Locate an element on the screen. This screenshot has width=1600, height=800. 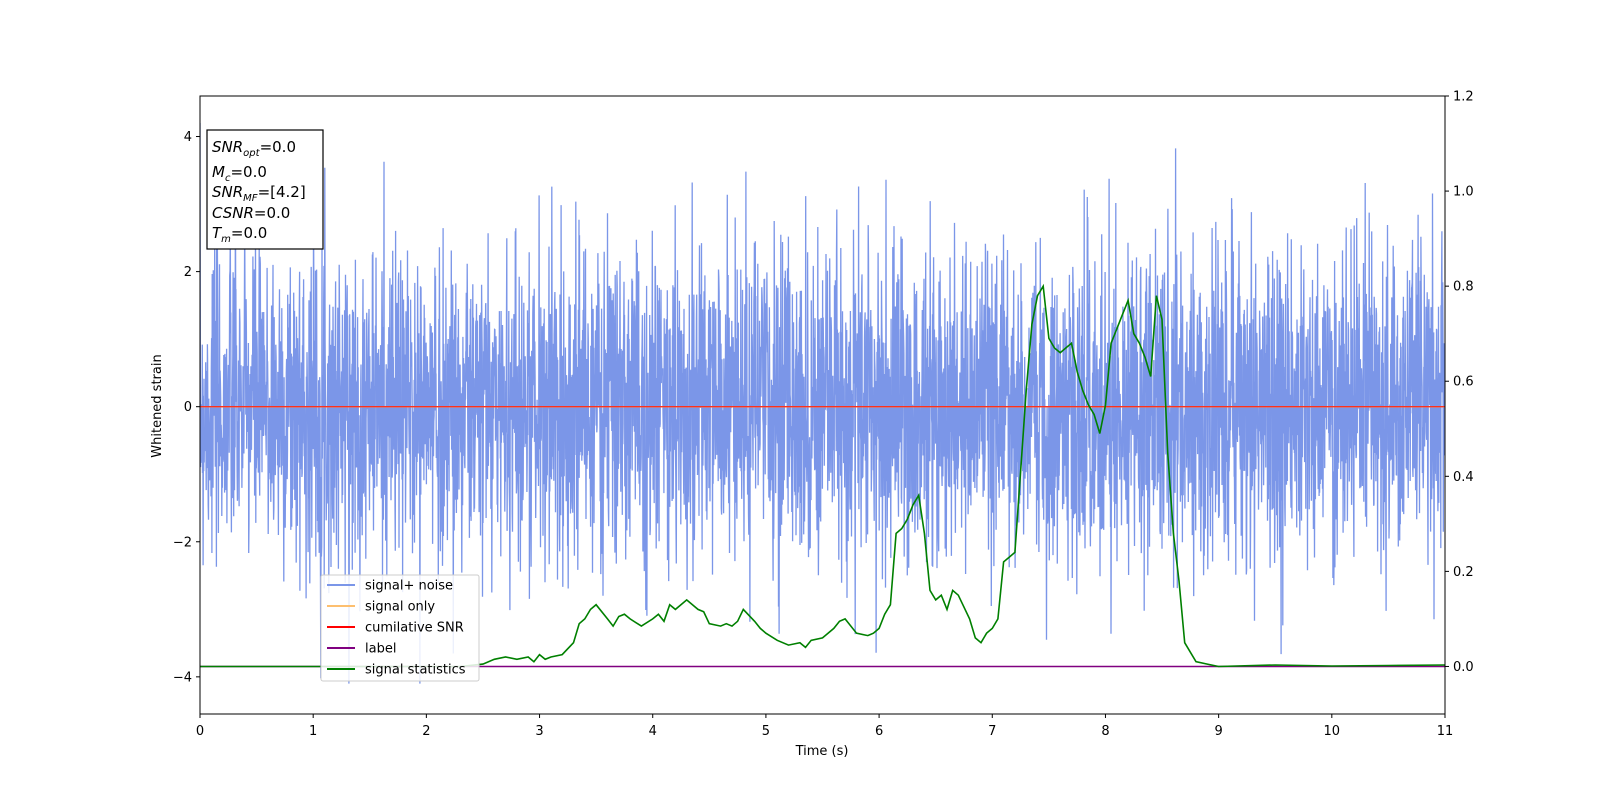
x-tick-label: 9 is located at coordinates (1218, 731).